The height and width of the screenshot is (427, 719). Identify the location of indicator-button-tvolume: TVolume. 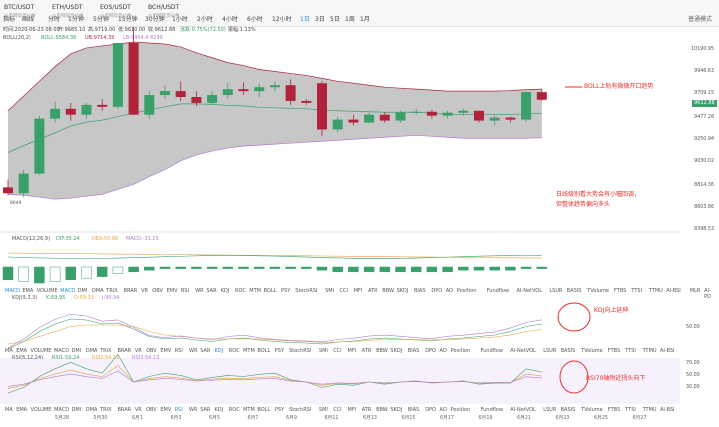
(592, 351).